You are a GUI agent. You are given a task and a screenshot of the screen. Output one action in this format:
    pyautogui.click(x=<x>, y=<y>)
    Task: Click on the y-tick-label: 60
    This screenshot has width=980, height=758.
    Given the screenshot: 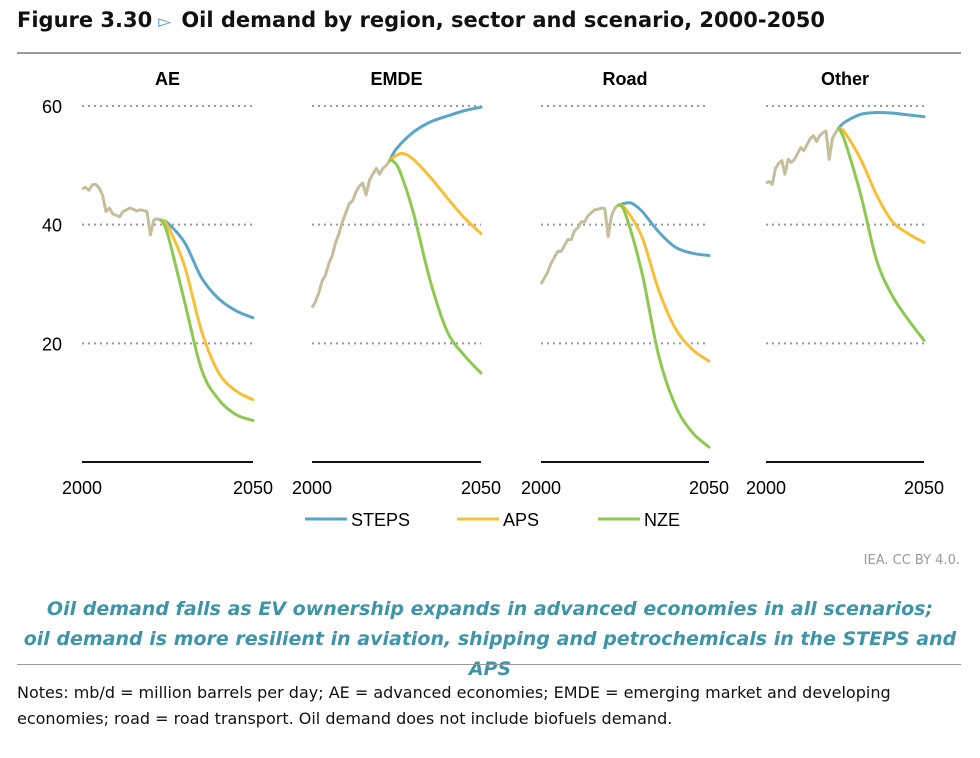 What is the action you would take?
    pyautogui.click(x=52, y=107)
    